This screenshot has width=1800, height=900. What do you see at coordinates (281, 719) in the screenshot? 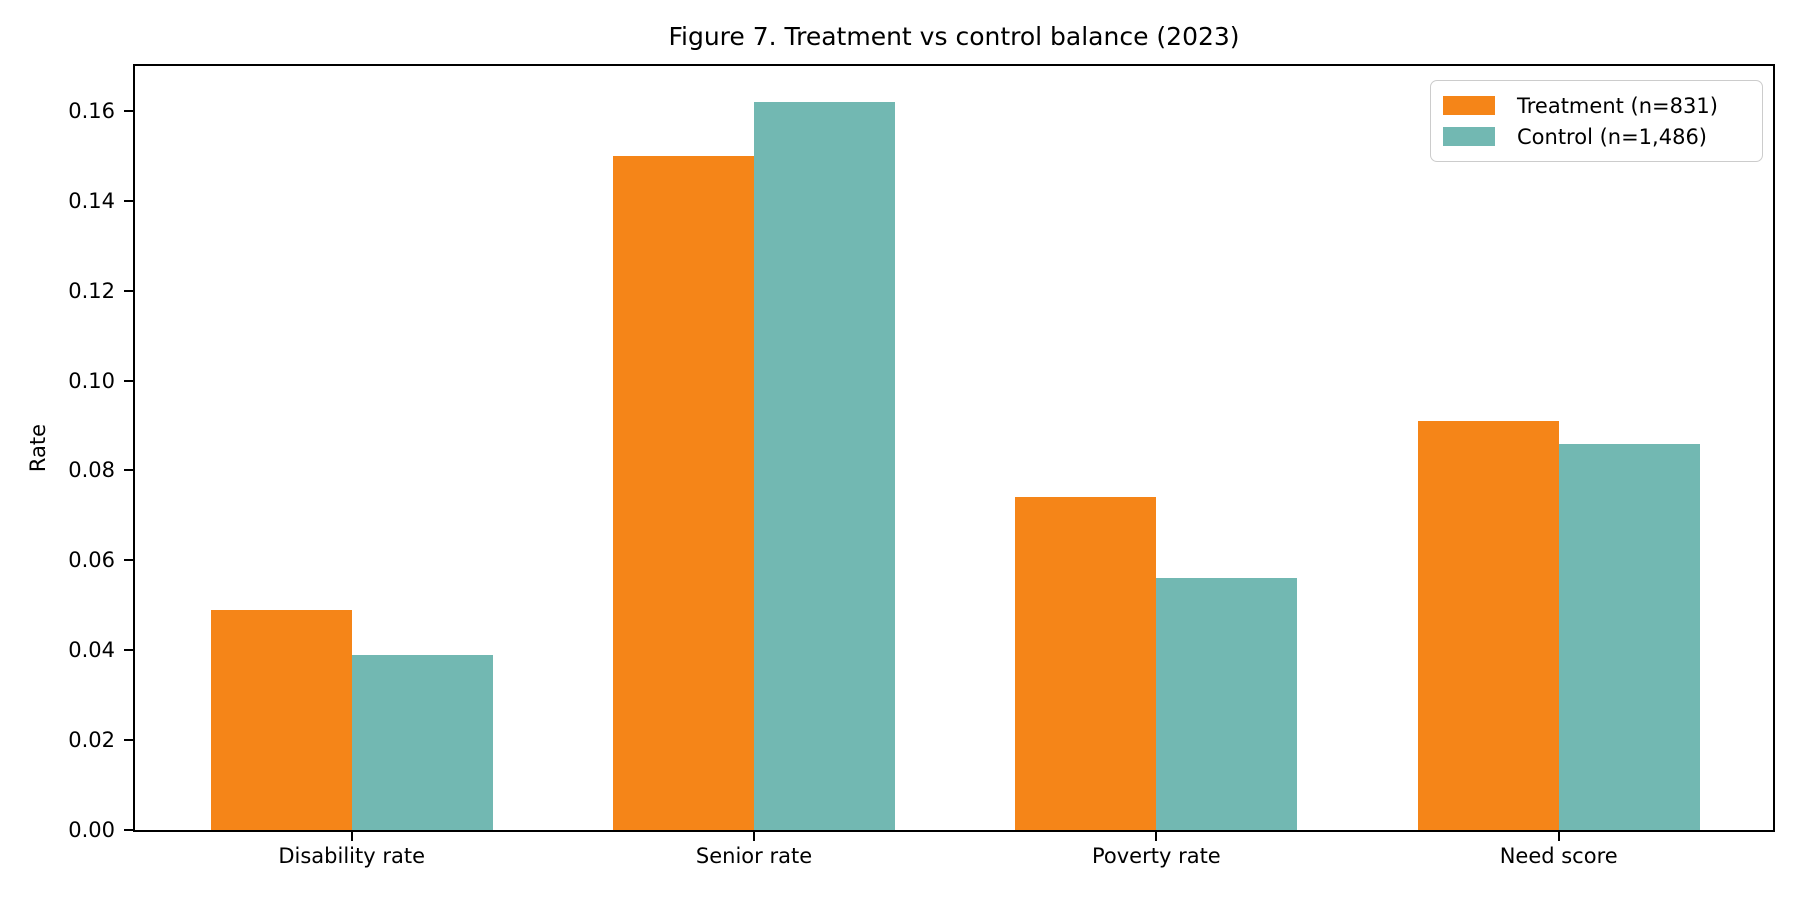
I see `bar-treatment-disability-rate` at bounding box center [281, 719].